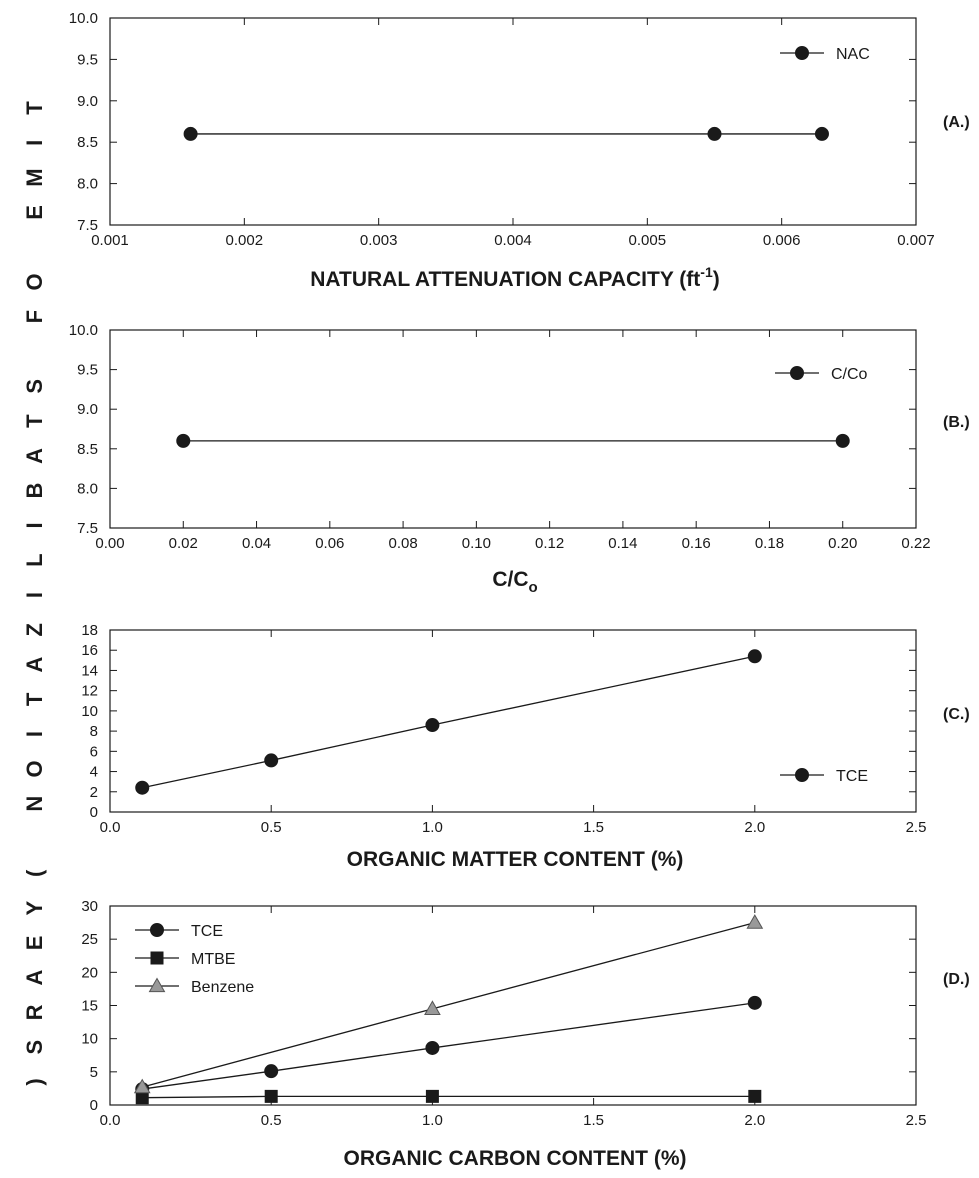 The height and width of the screenshot is (1178, 979). Describe the element at coordinates (34, 943) in the screenshot. I see `y-axis-title-letter: E` at that location.